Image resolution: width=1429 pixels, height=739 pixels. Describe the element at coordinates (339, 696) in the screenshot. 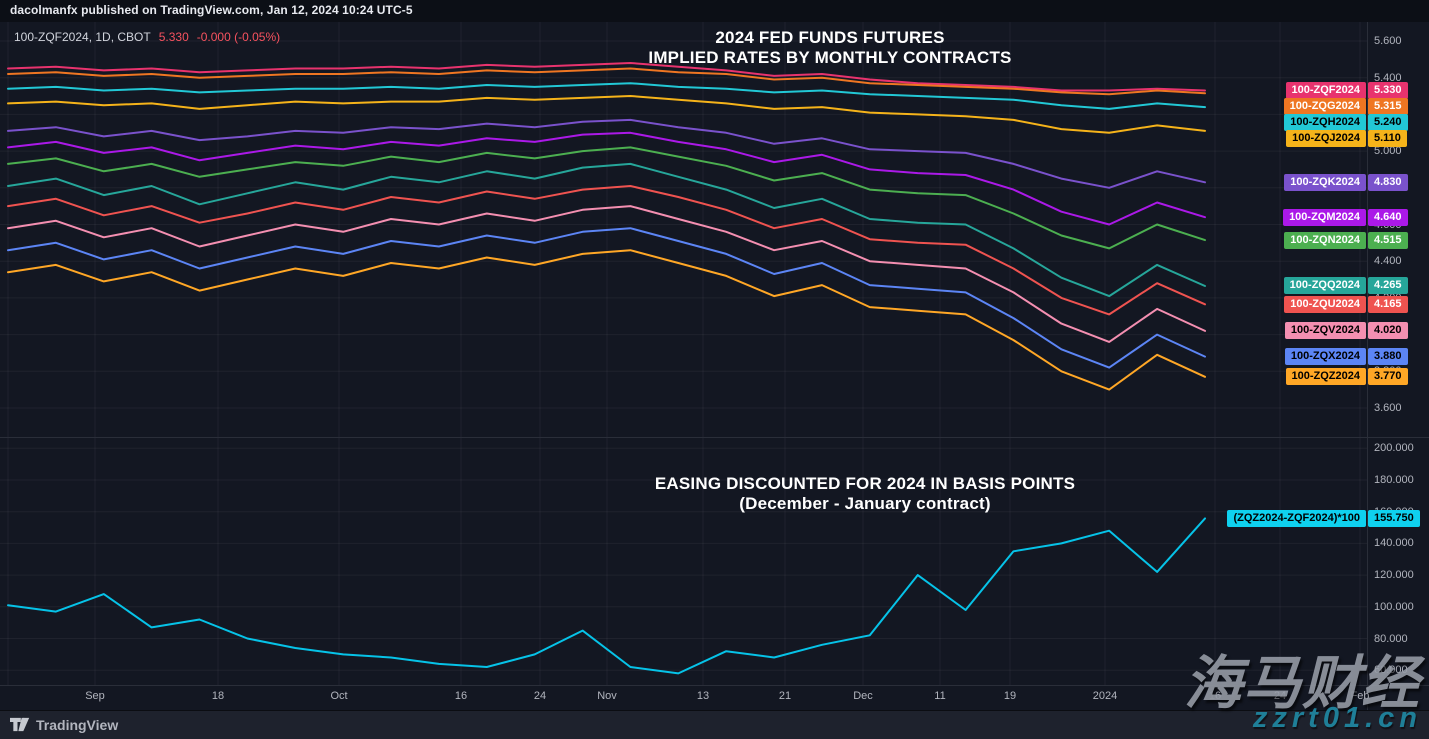

I see `time-axis-label: Oct` at that location.